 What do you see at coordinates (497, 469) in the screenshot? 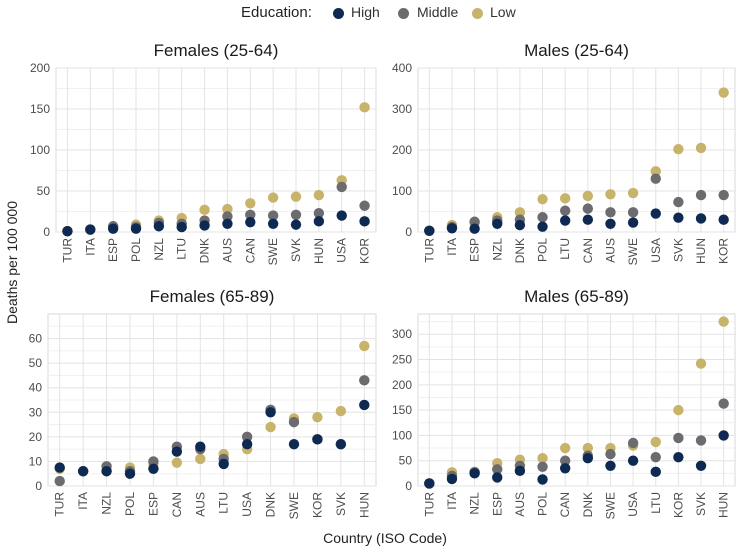
I see `point-middle-esp` at bounding box center [497, 469].